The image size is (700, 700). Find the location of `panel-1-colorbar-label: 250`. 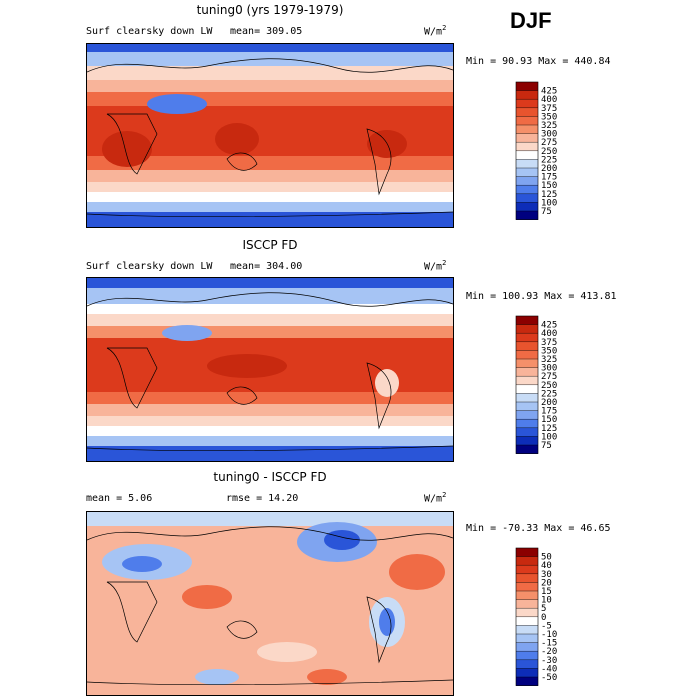

panel-1-colorbar-label: 250 is located at coordinates (549, 152).